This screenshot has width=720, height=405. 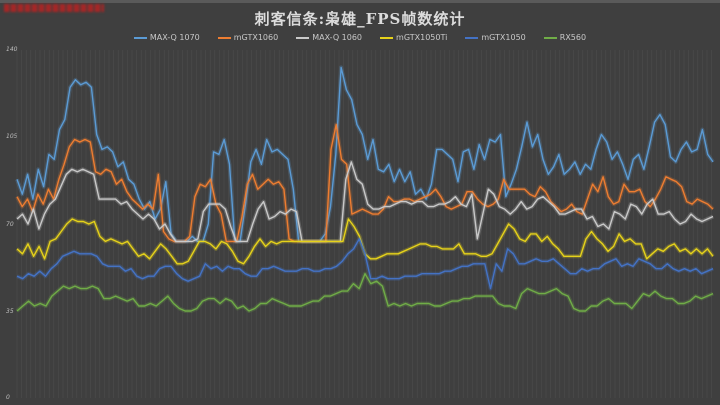 I want to click on legend-item-mgtx1050ti: mGTX1050Ti, so click(x=413, y=37).